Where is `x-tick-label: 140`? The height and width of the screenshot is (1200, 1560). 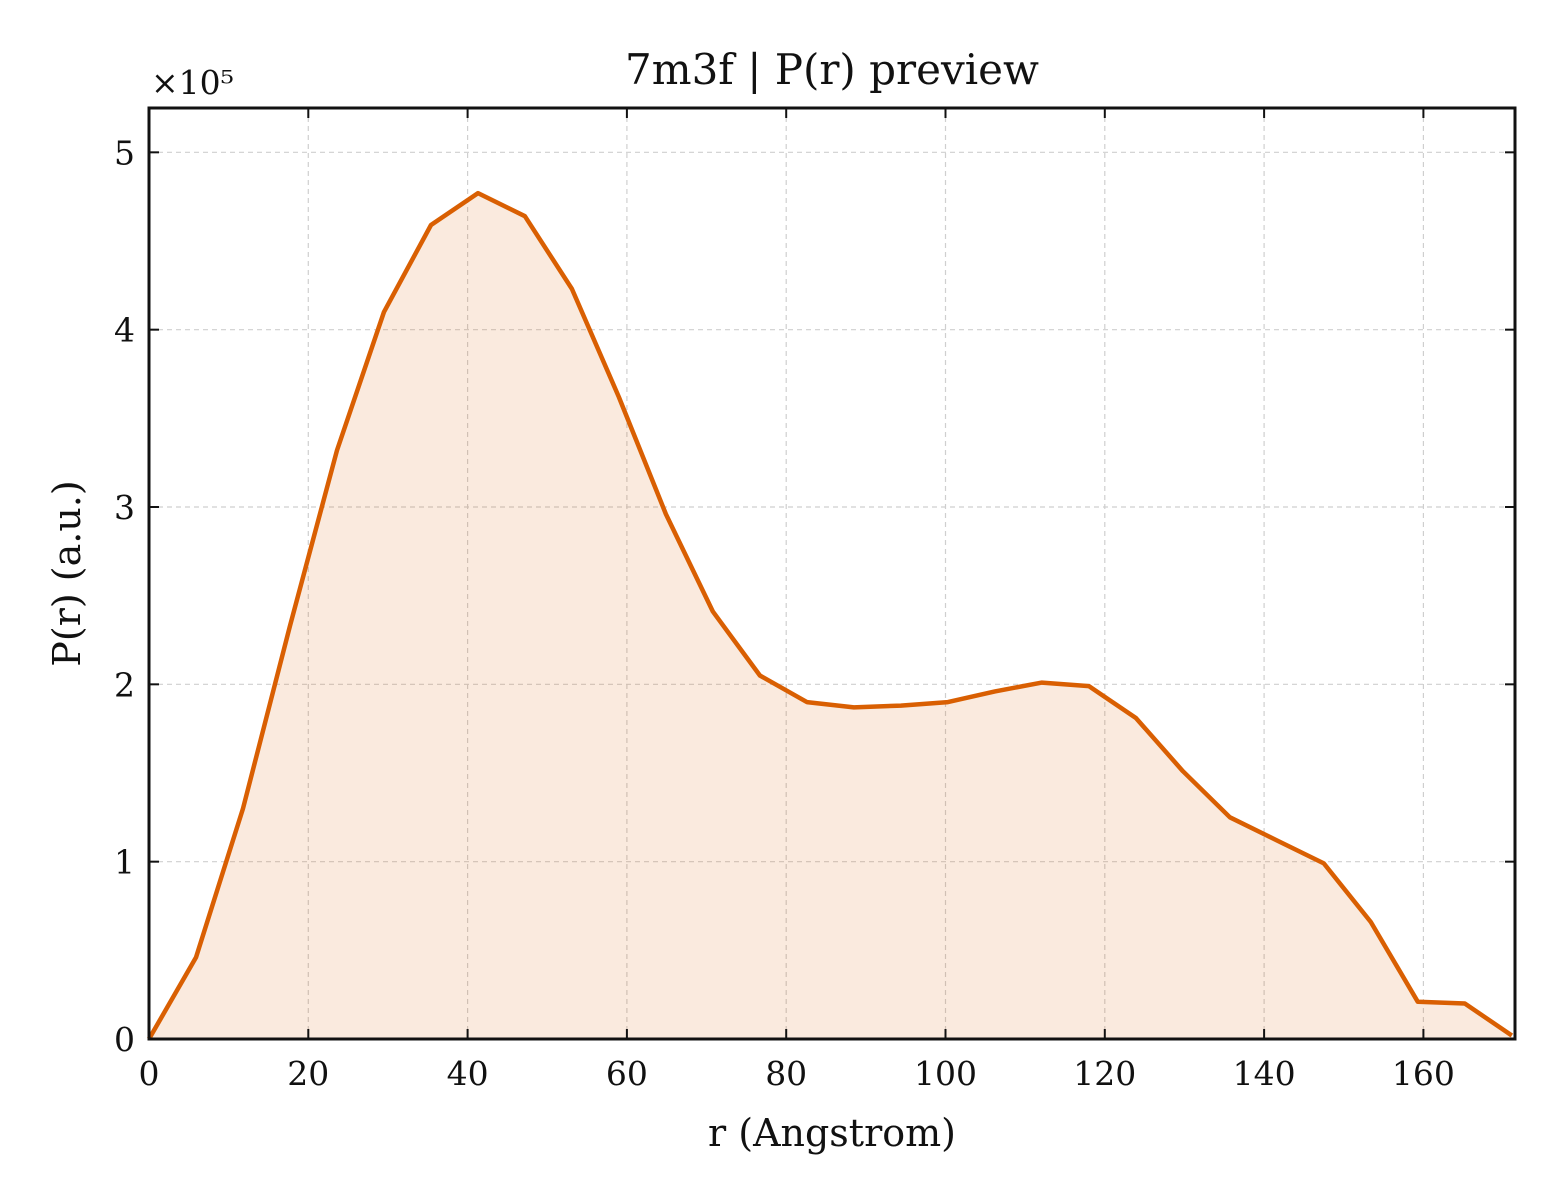 x-tick-label: 140 is located at coordinates (1264, 1073).